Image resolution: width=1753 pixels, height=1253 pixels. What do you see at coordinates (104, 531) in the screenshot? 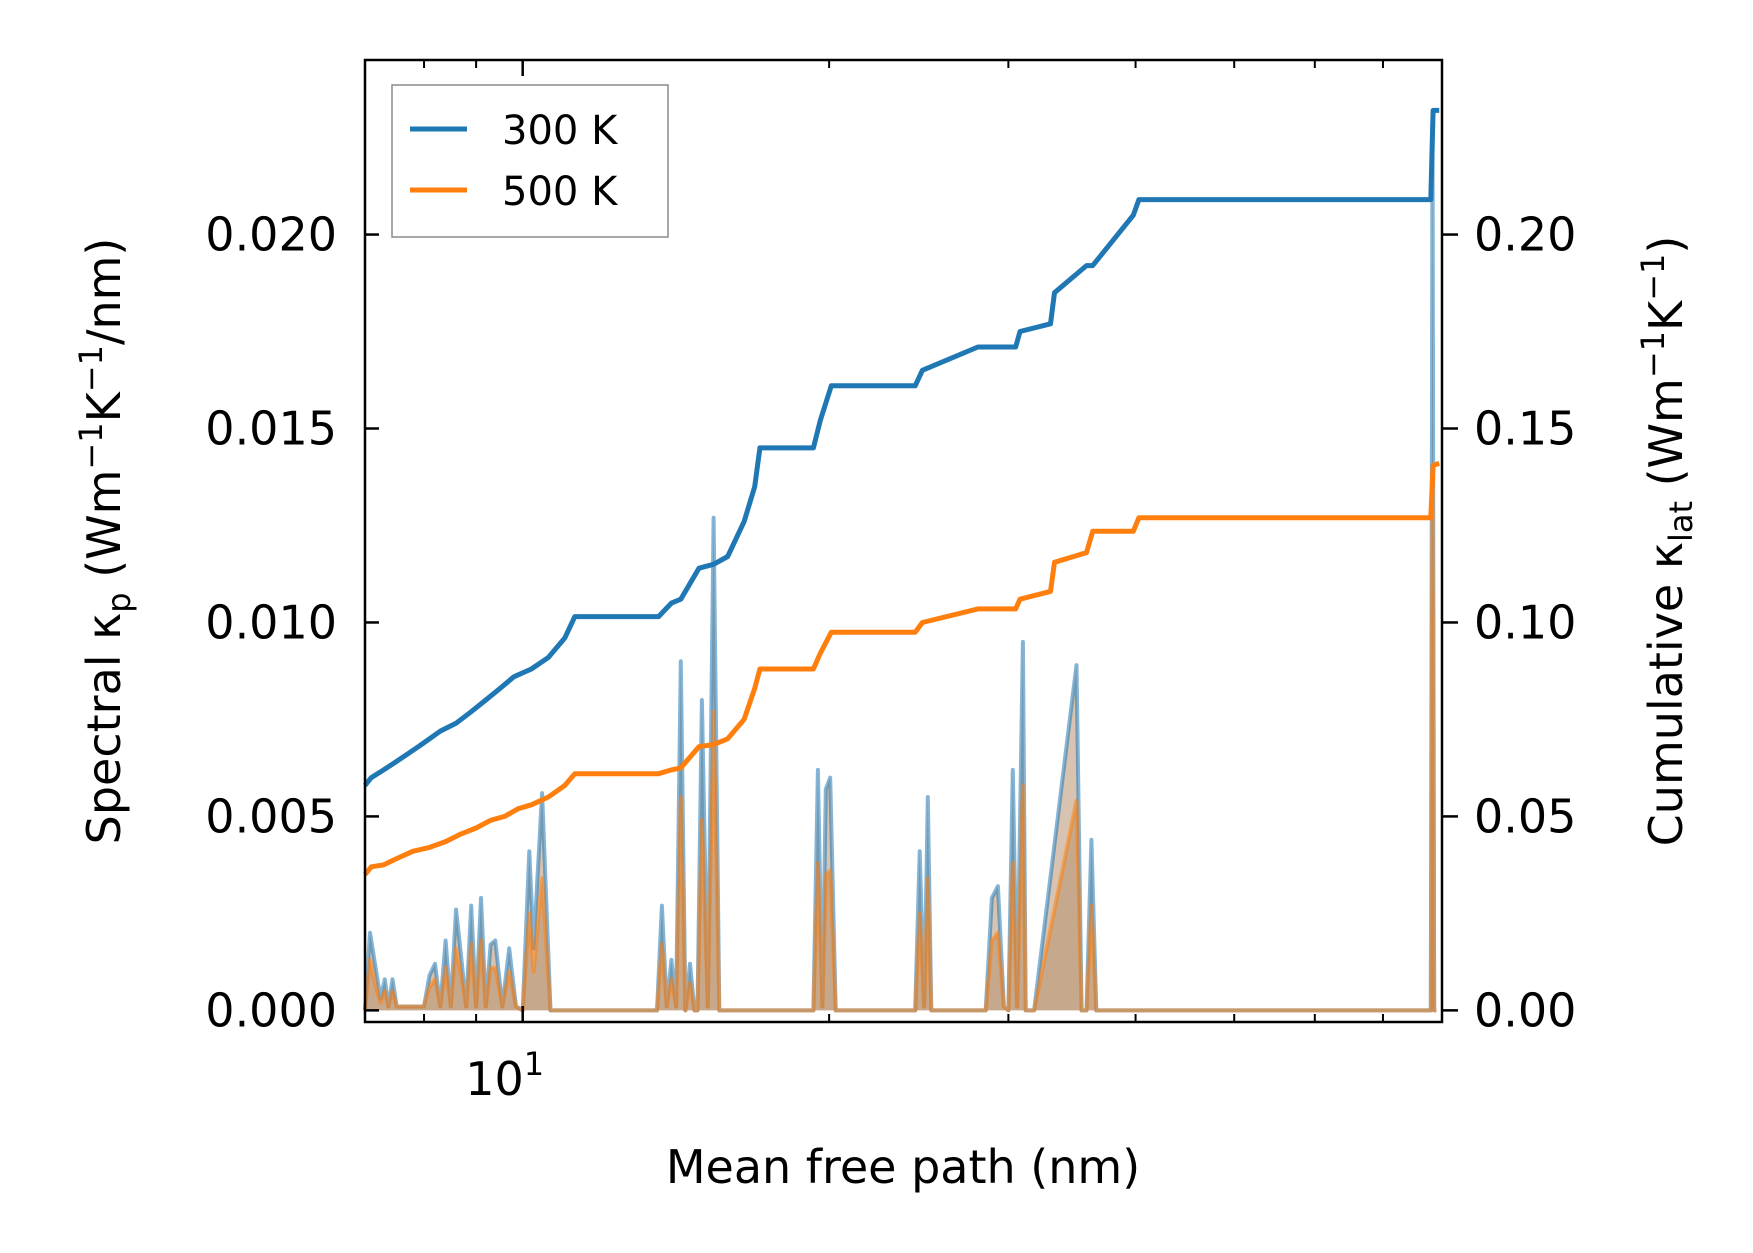
I see `left-axis-title-unit1: (Wm` at bounding box center [104, 531].